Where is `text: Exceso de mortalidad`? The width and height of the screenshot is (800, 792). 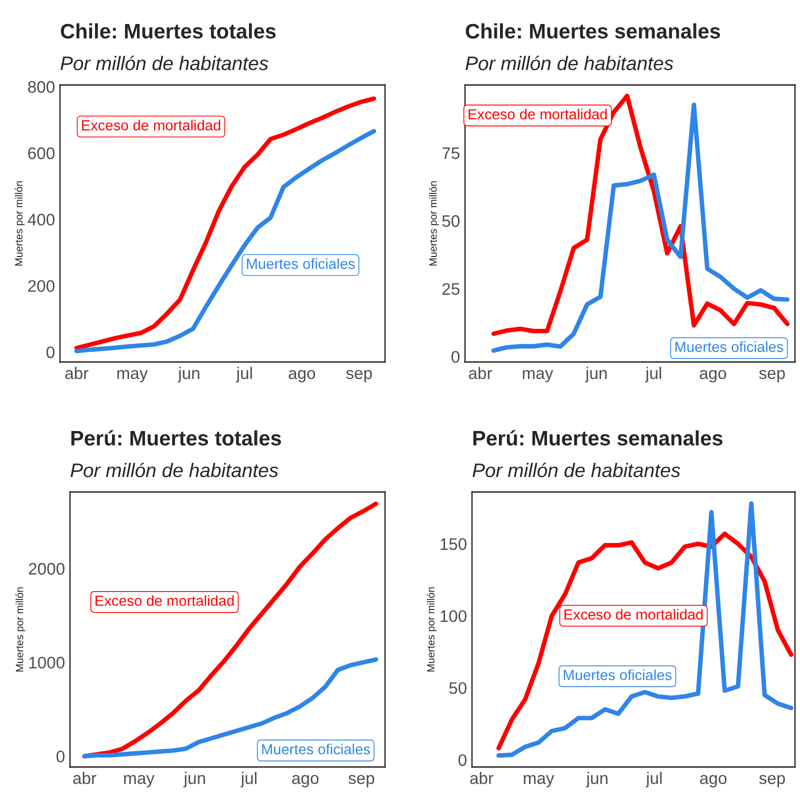
text: Exceso de mortalidad is located at coordinates (151, 125).